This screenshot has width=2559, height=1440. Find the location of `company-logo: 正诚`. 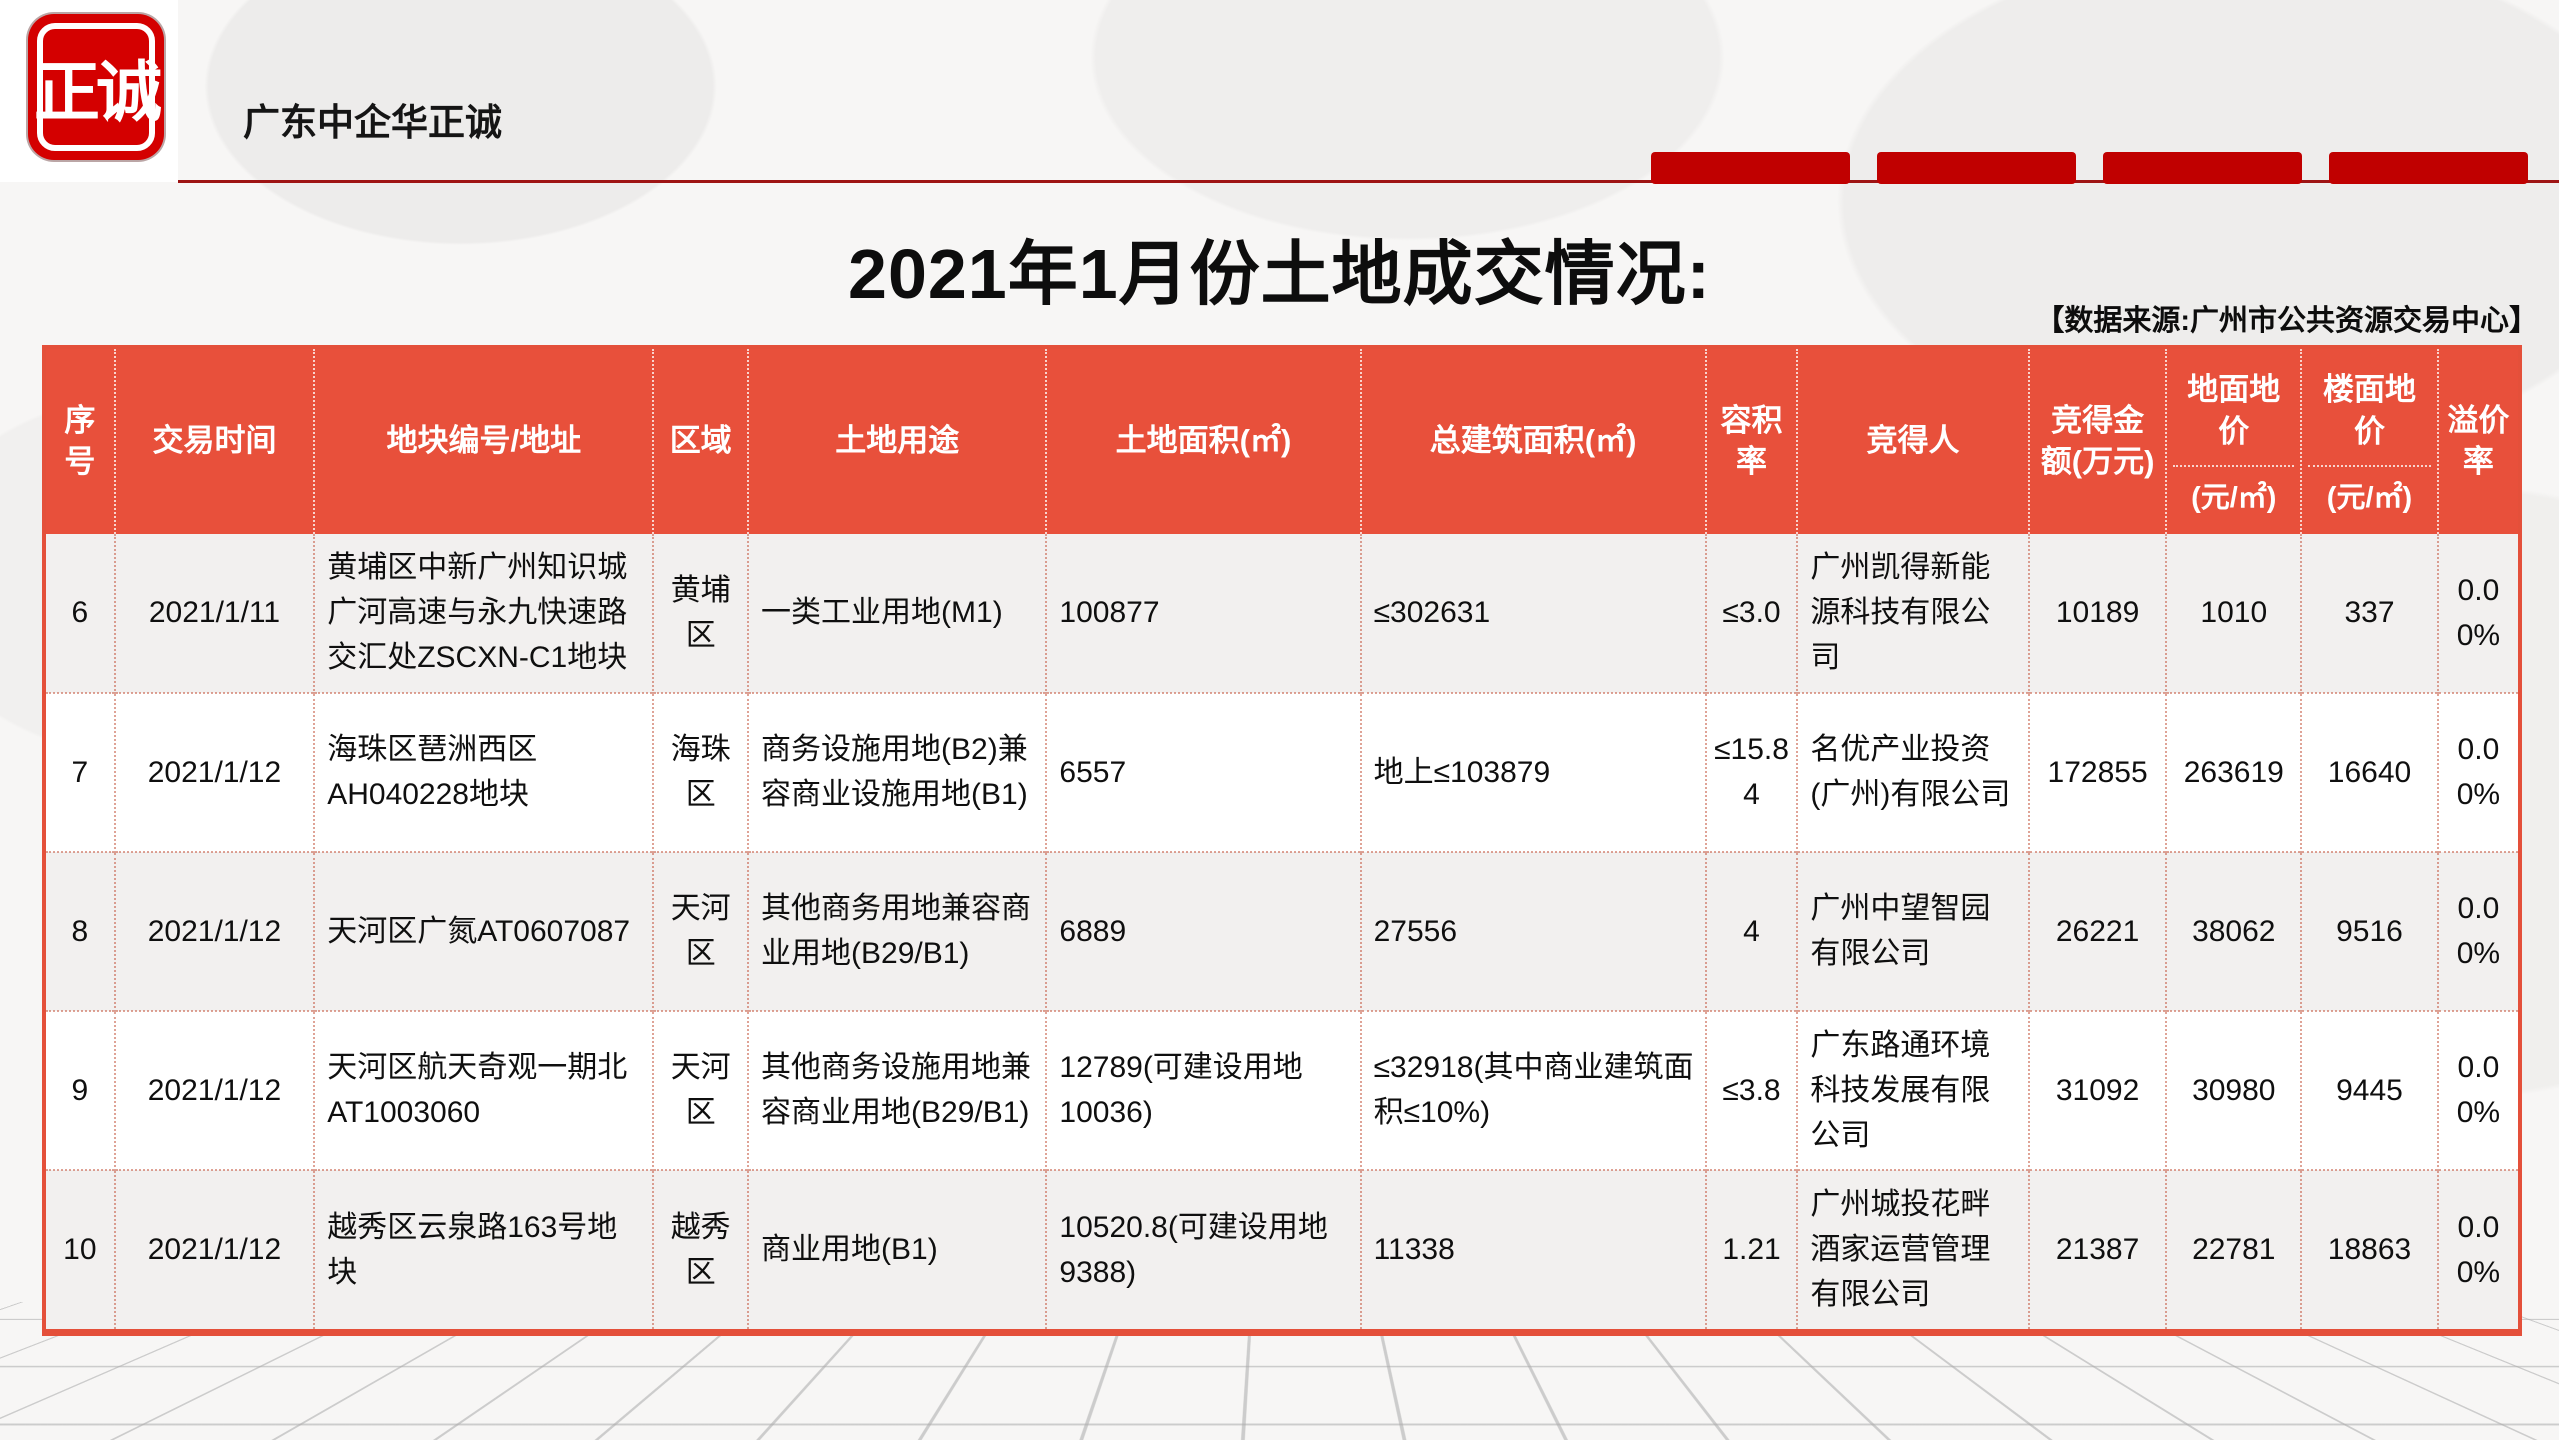

company-logo: 正诚 is located at coordinates (96, 87).